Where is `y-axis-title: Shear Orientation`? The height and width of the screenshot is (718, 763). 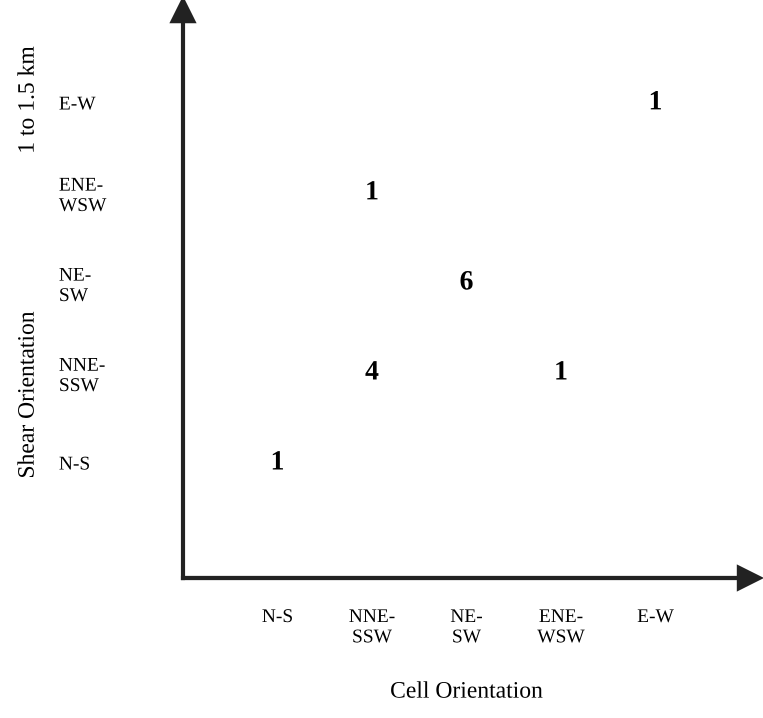
y-axis-title: Shear Orientation is located at coordinates (25, 395).